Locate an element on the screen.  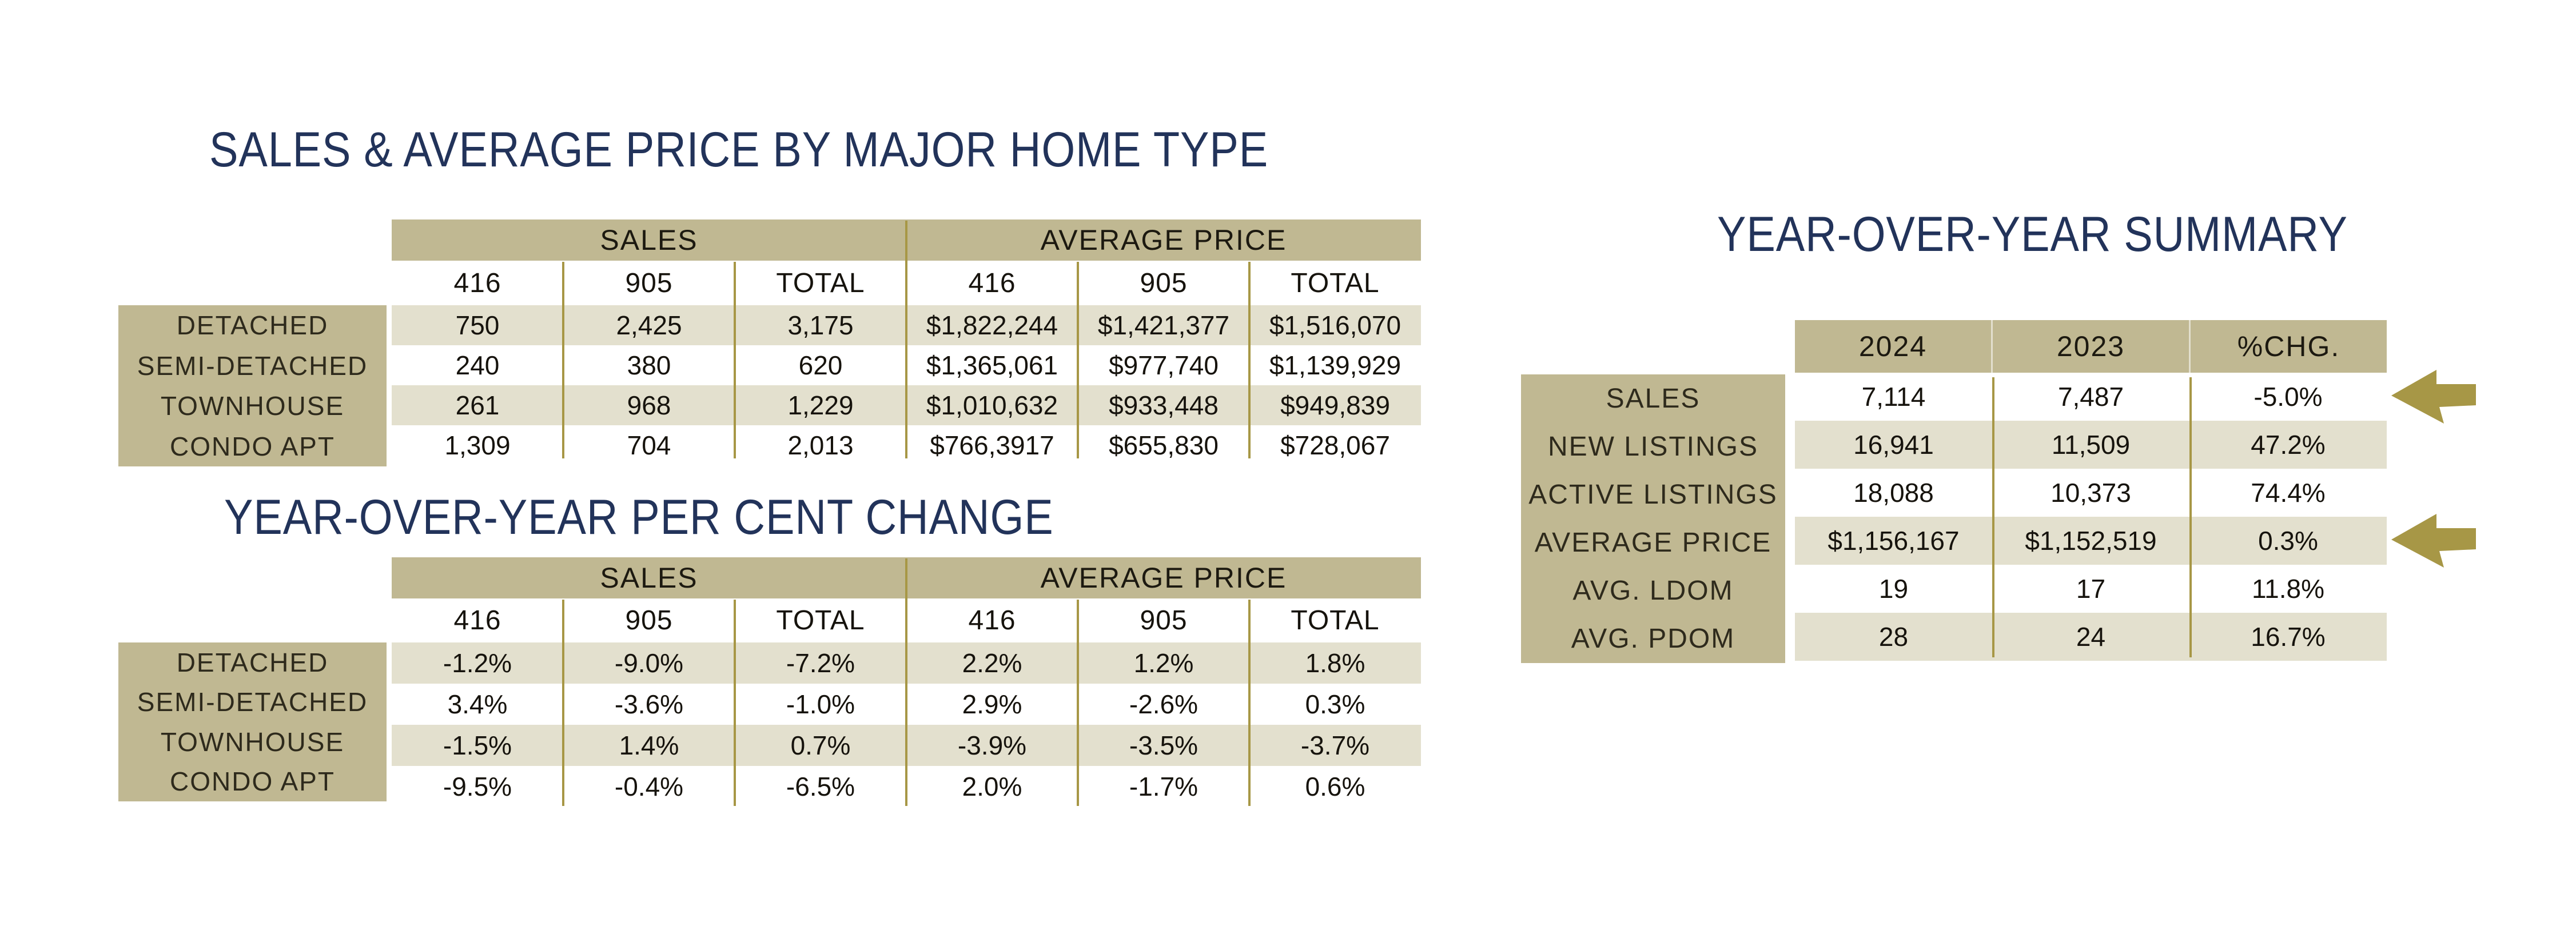
summary-col-header-2024: 2024 is located at coordinates (1893, 346).